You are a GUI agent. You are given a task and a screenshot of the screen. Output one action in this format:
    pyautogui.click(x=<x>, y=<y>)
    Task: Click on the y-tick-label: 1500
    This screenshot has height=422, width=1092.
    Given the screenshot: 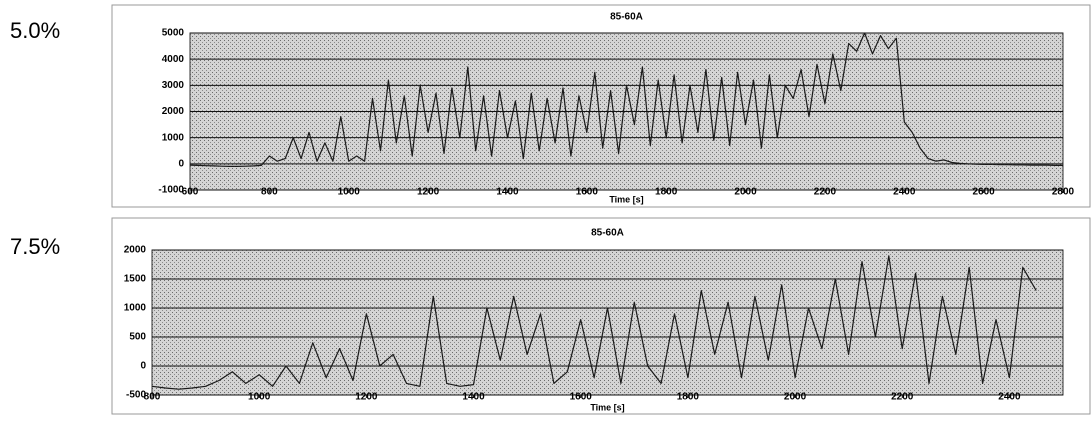 What is the action you would take?
    pyautogui.click(x=135, y=279)
    